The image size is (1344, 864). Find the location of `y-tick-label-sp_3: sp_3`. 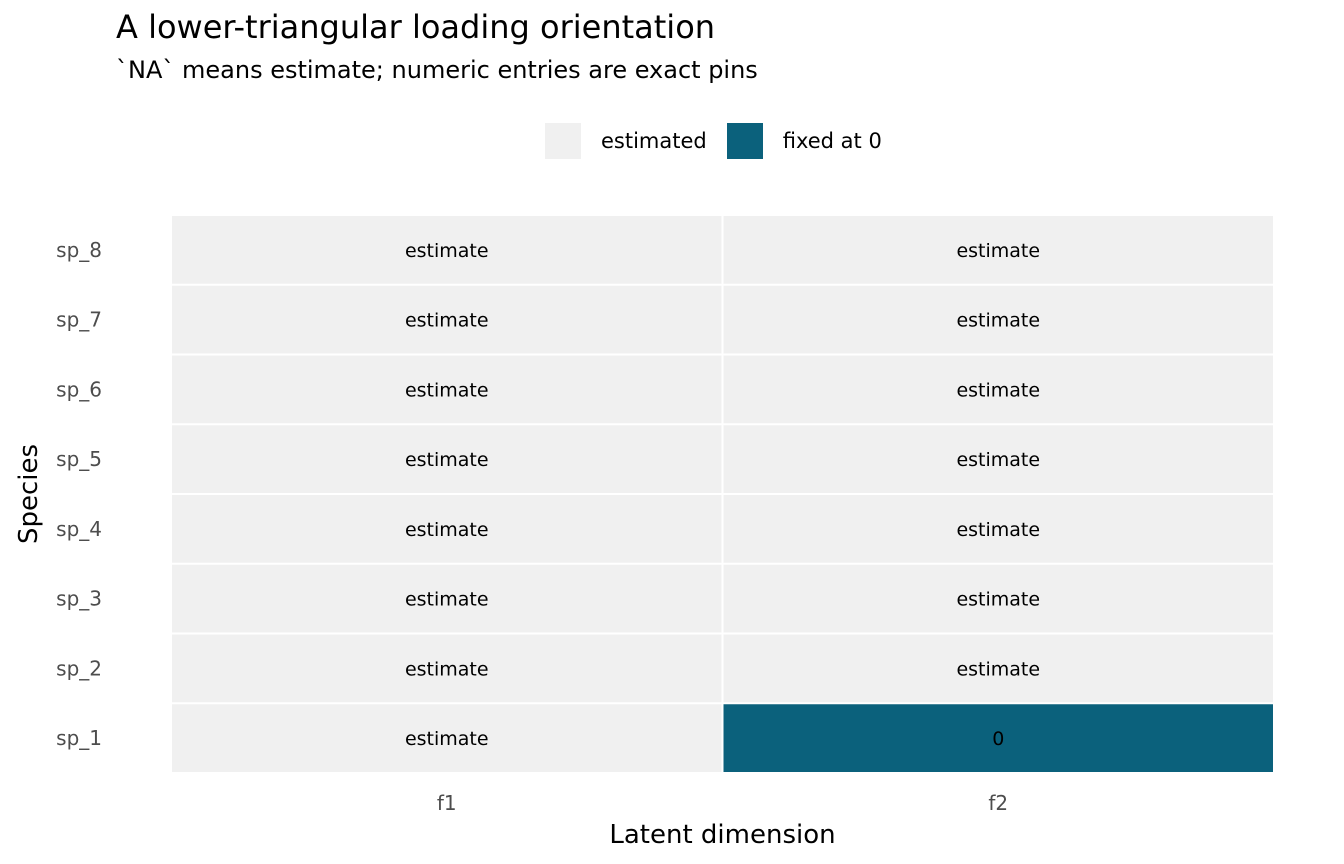

y-tick-label-sp_3: sp_3 is located at coordinates (79, 599).